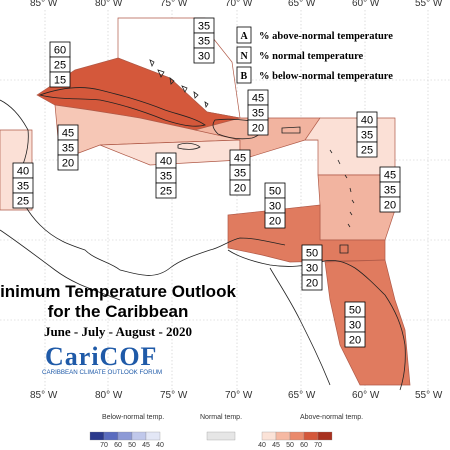 The image size is (450, 450). What do you see at coordinates (221, 417) in the screenshot?
I see `colorbar-normal-label: Normal temp.` at bounding box center [221, 417].